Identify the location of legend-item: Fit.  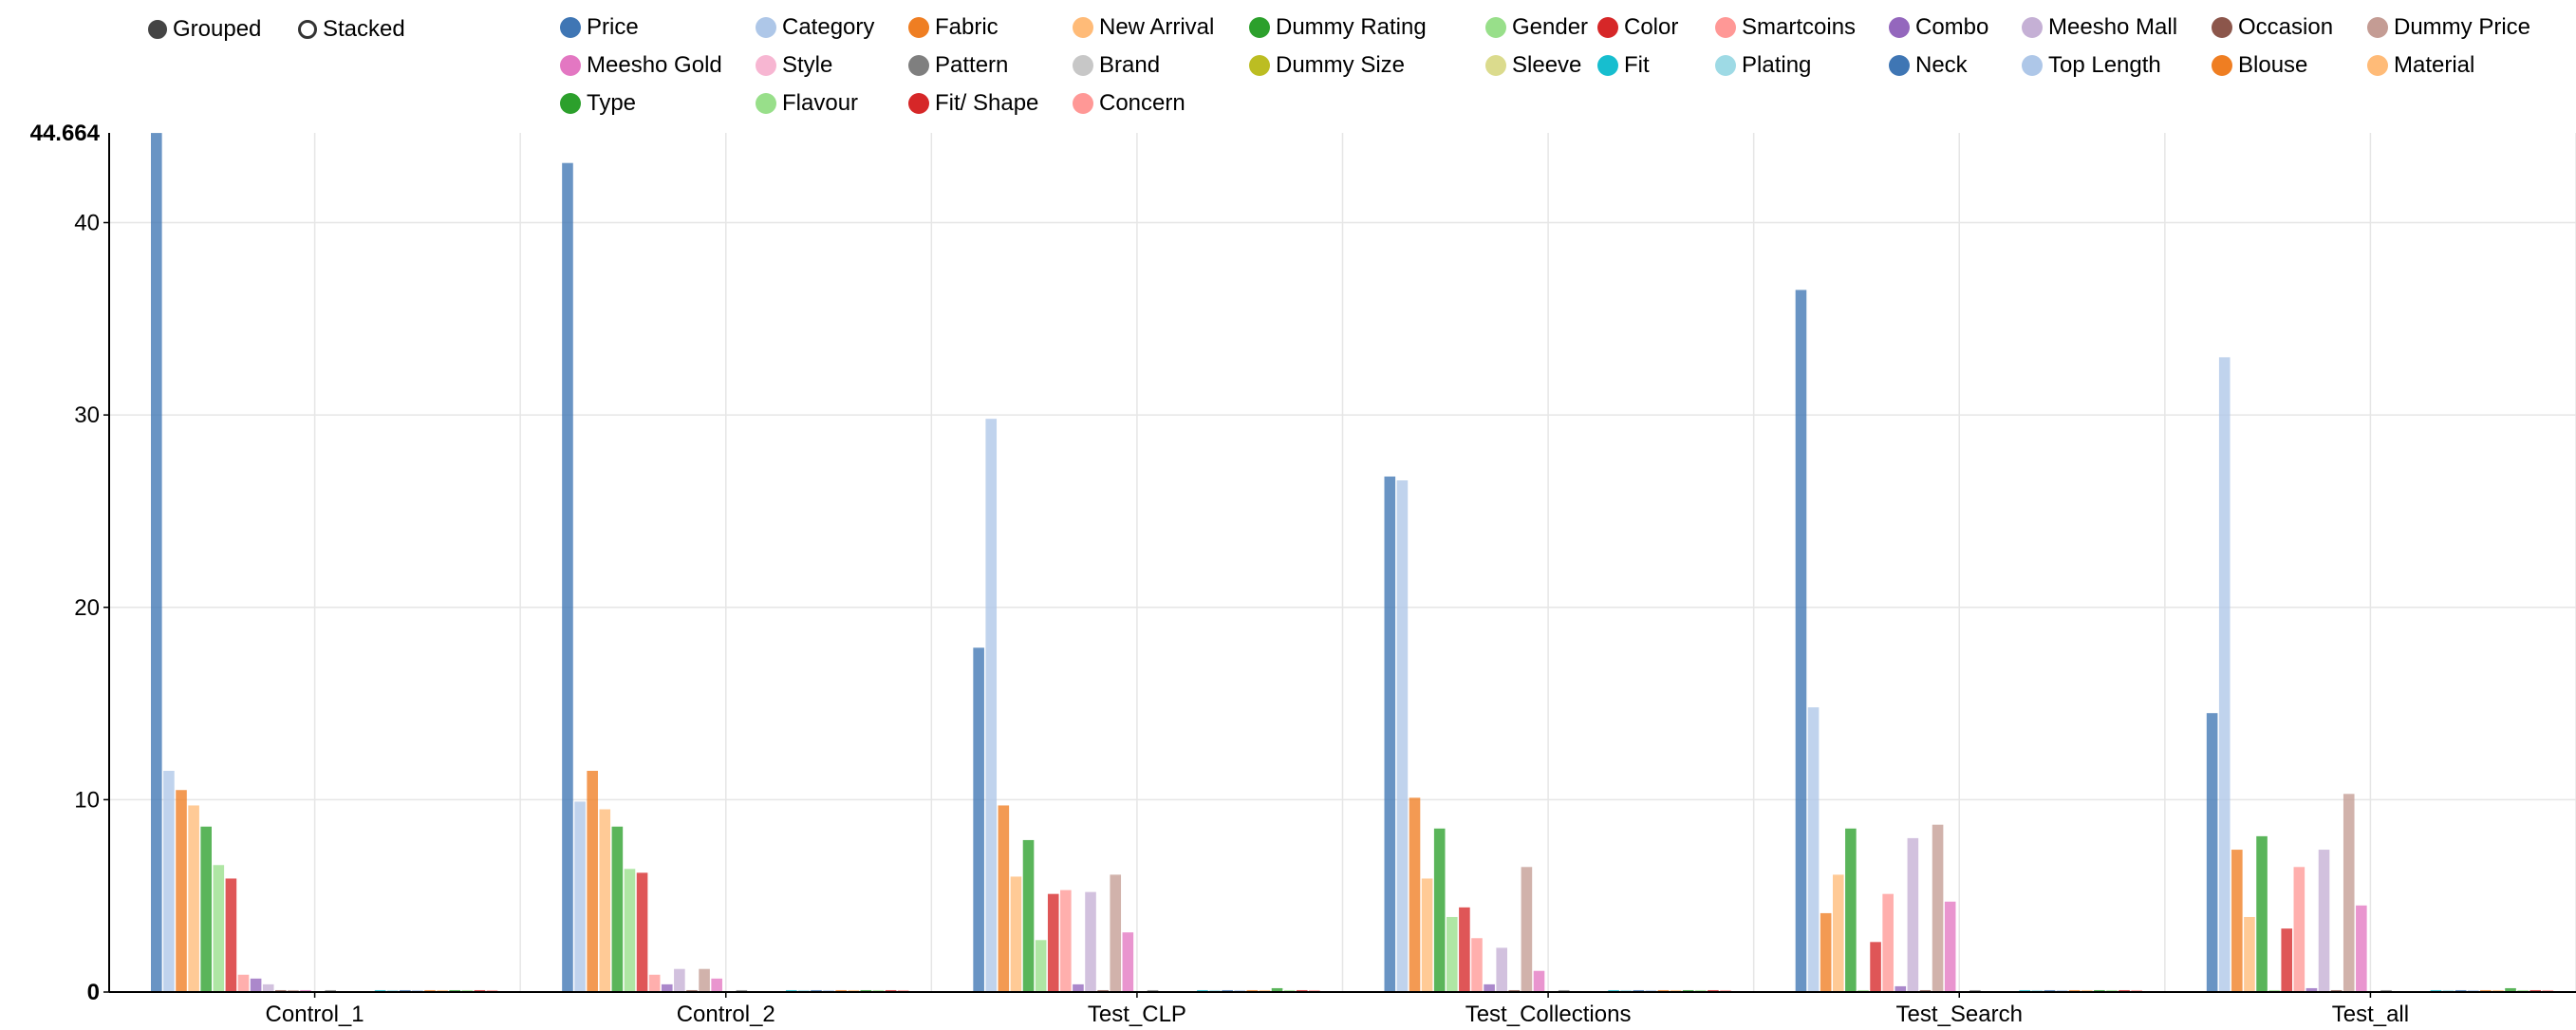
(1624, 65).